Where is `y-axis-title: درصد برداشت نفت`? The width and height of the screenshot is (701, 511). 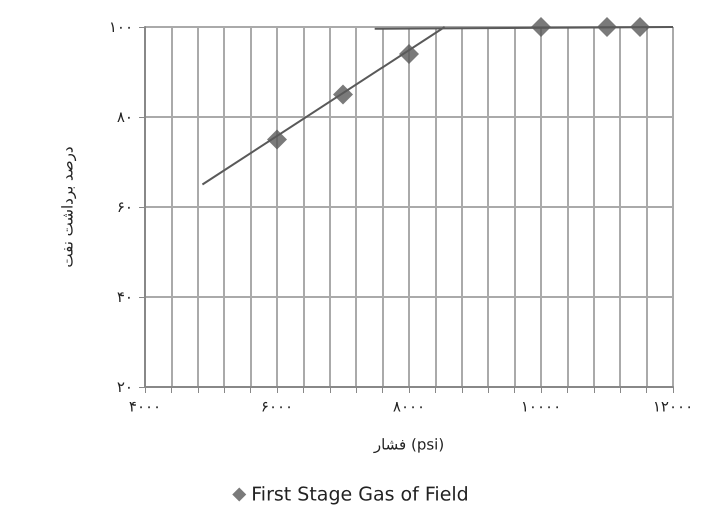 y-axis-title: درصد برداشت نفت is located at coordinates (67, 207).